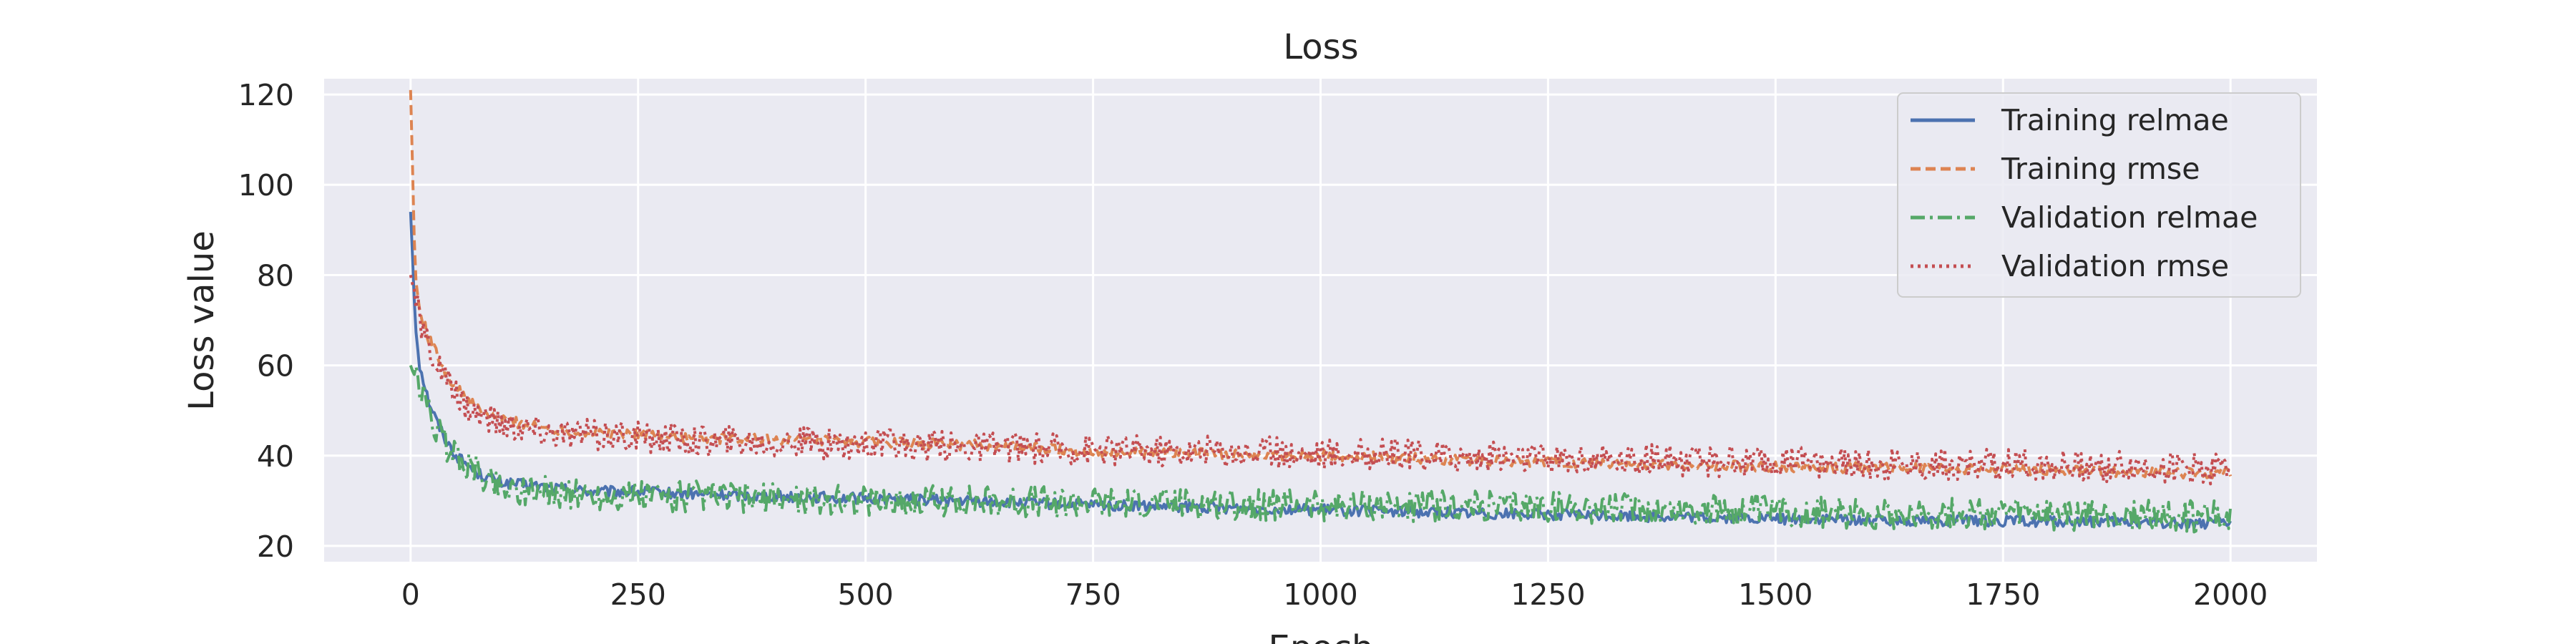  I want to click on x-tick-label: 1000, so click(1320, 594).